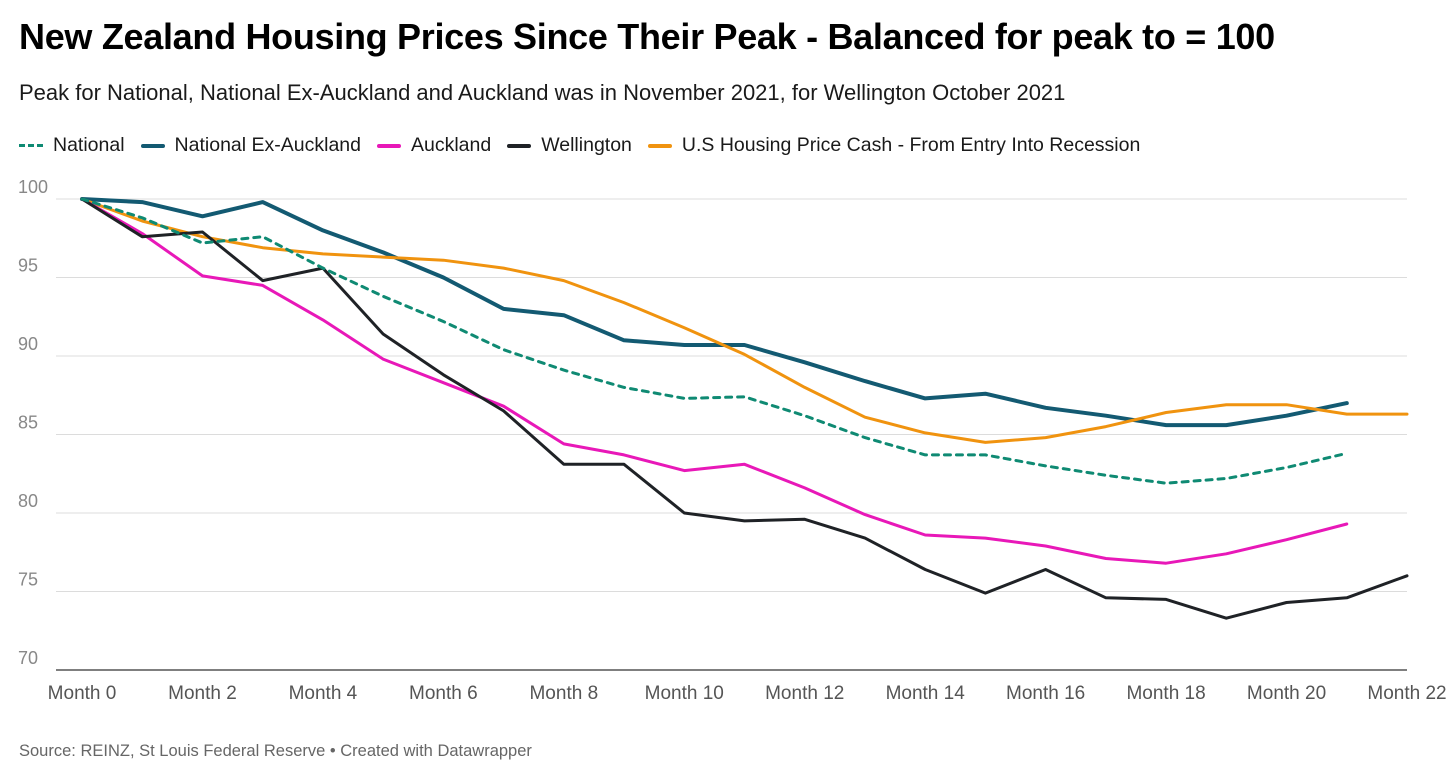 The width and height of the screenshot is (1456, 781). I want to click on y-tick-label: 70, so click(28, 658).